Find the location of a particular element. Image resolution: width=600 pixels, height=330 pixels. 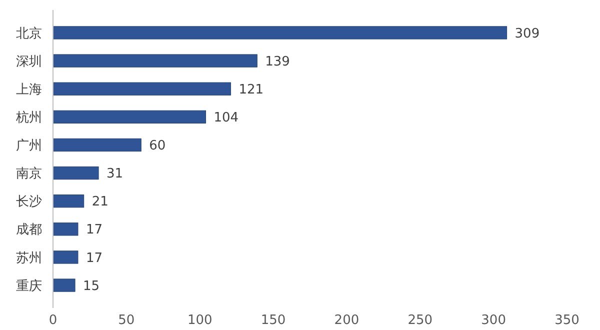

y-tick-label: 南京 is located at coordinates (29, 174).